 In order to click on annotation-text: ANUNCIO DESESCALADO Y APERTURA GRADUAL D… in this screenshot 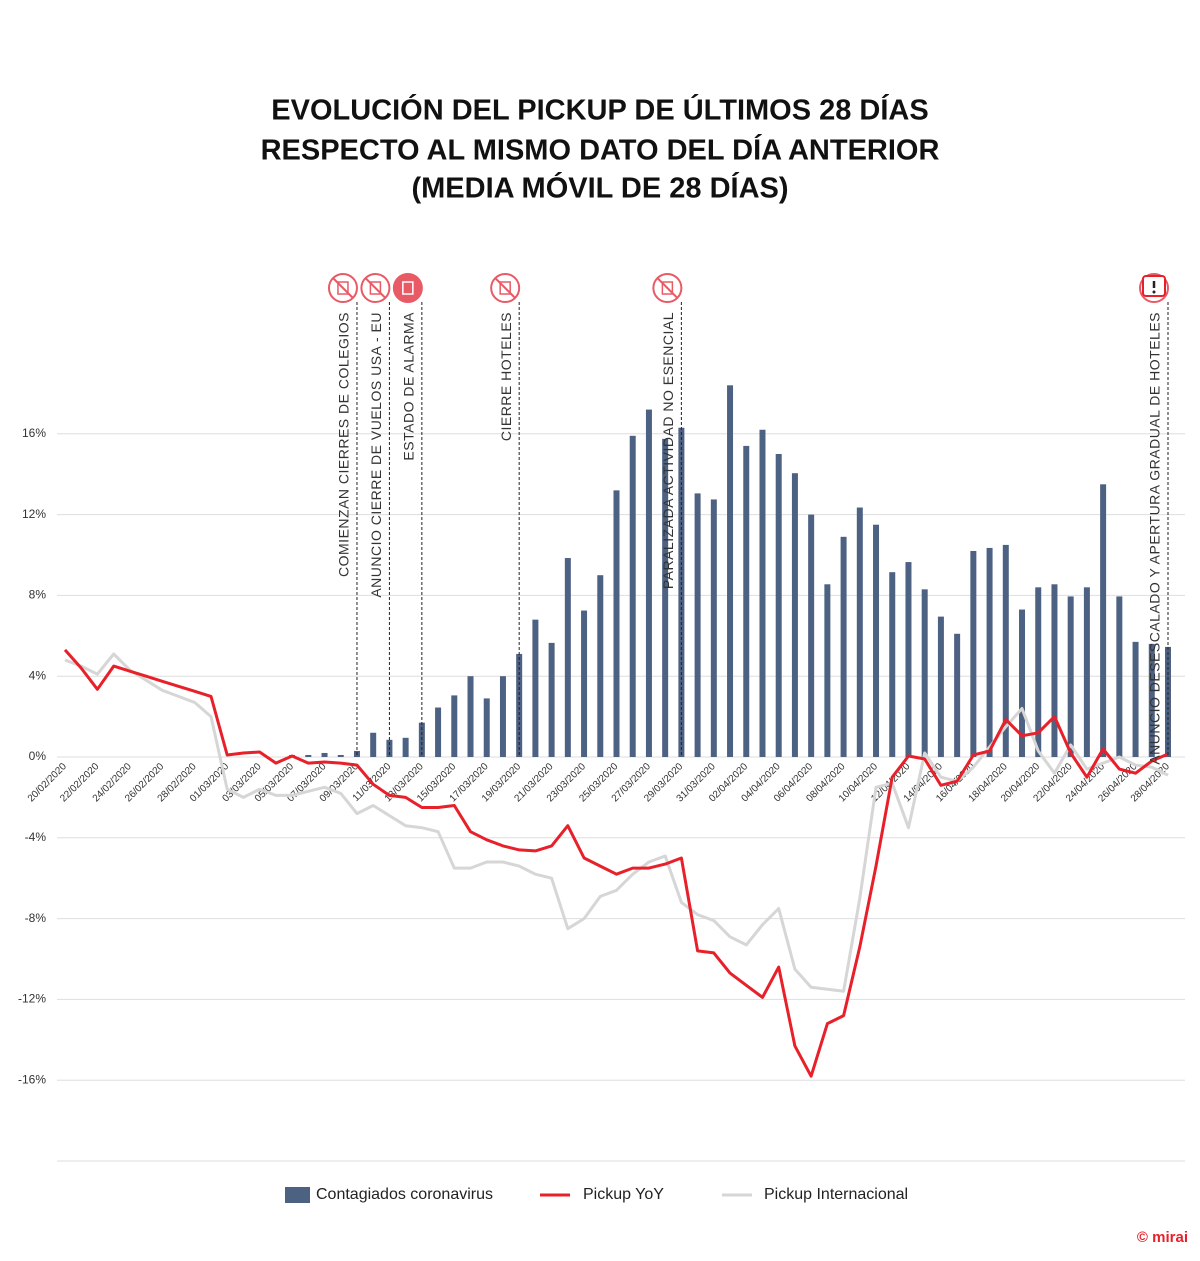, I will do `click(1155, 538)`.